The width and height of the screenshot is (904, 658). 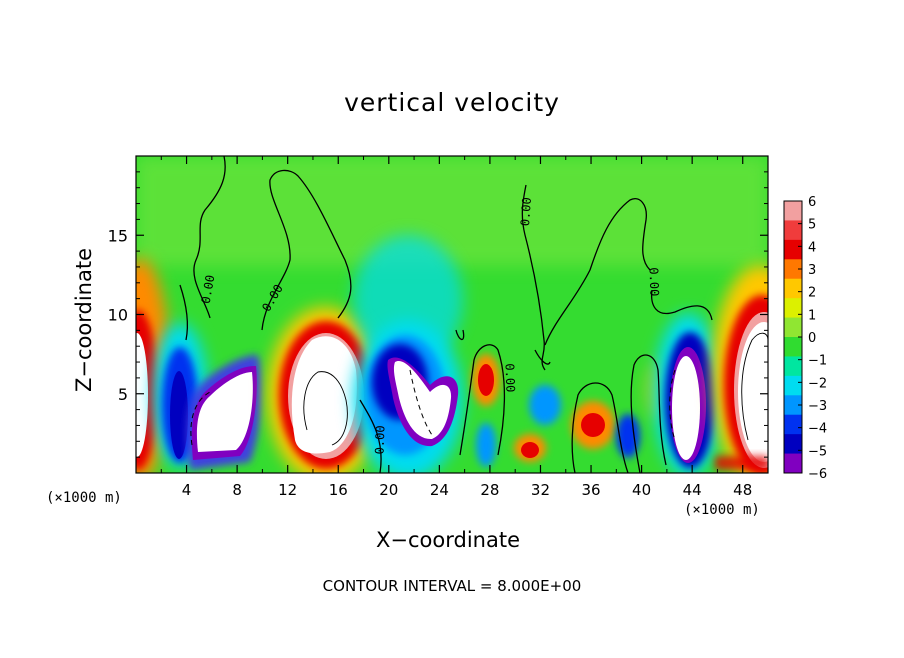 What do you see at coordinates (84, 320) in the screenshot?
I see `y-axis-label: Z−coordinate` at bounding box center [84, 320].